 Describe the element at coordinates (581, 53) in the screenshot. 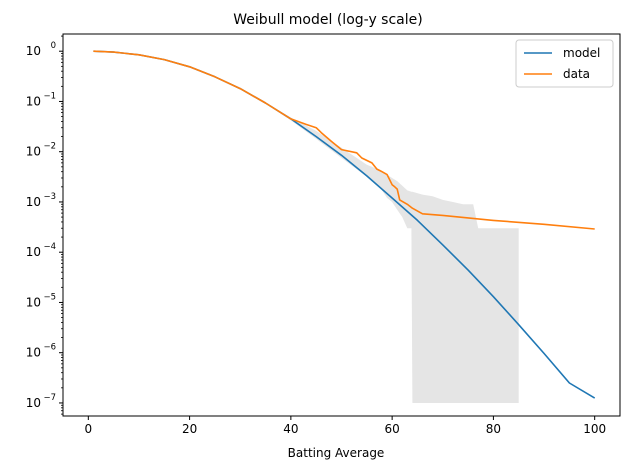

I see `legend-label-model: model` at that location.